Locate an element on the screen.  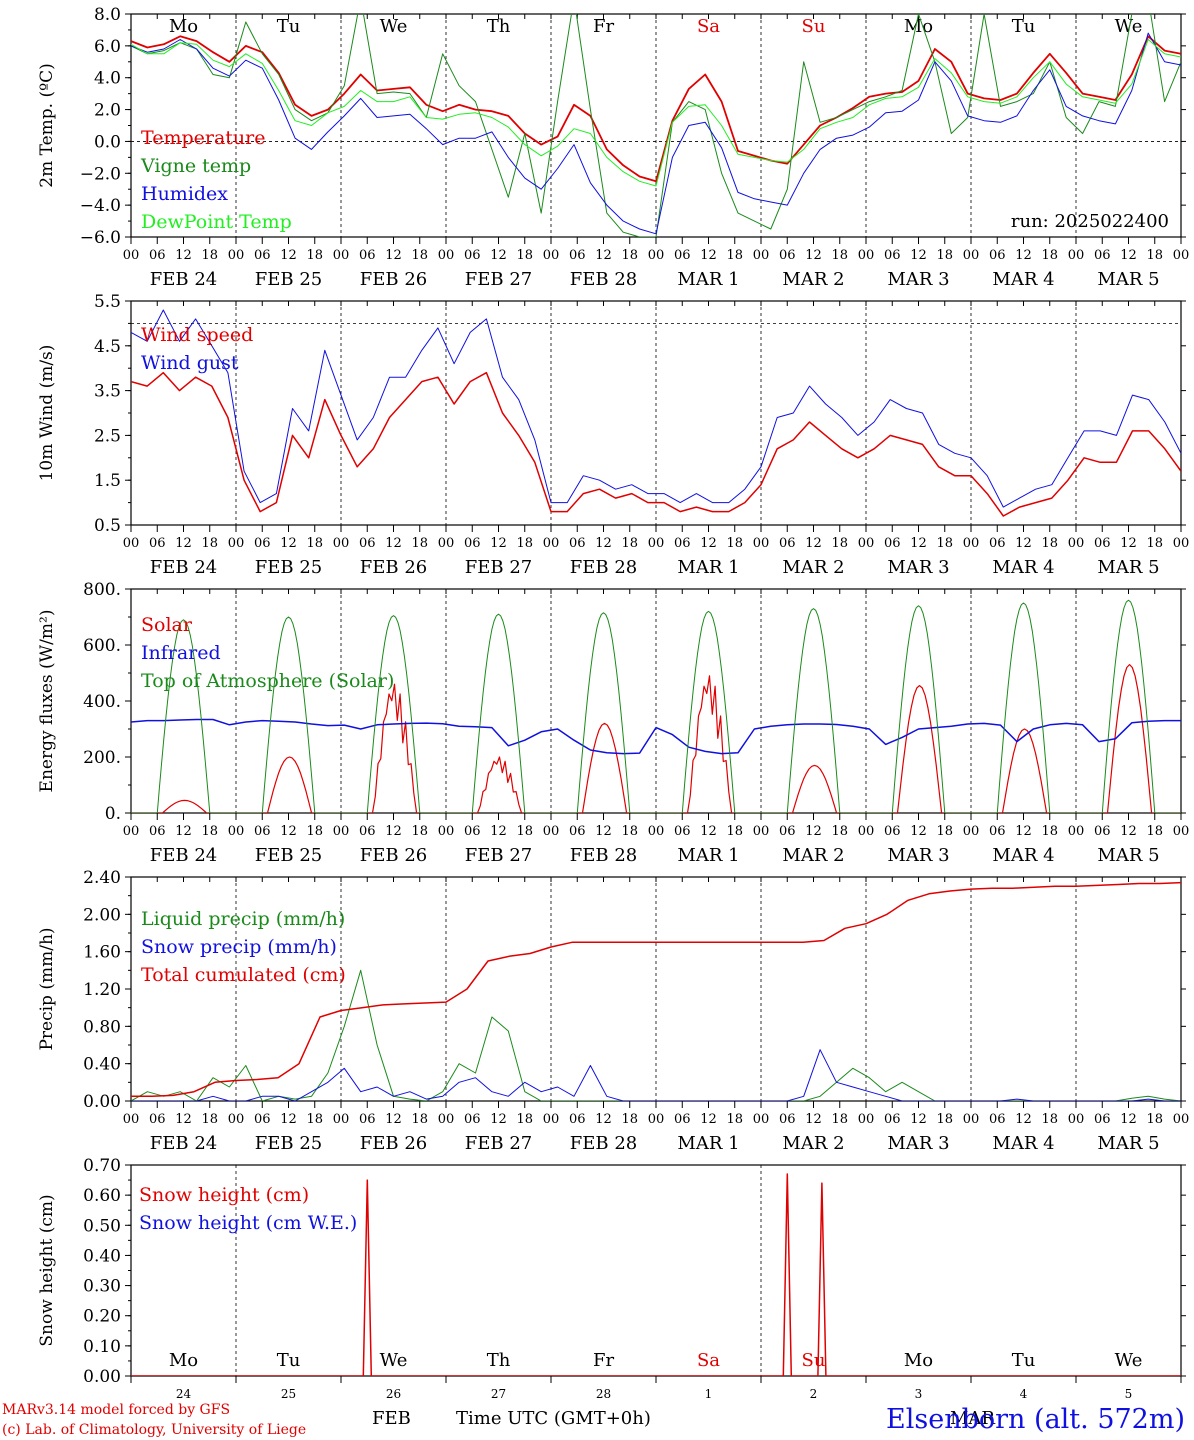
date-label: MAR 2 is located at coordinates (813, 1143).